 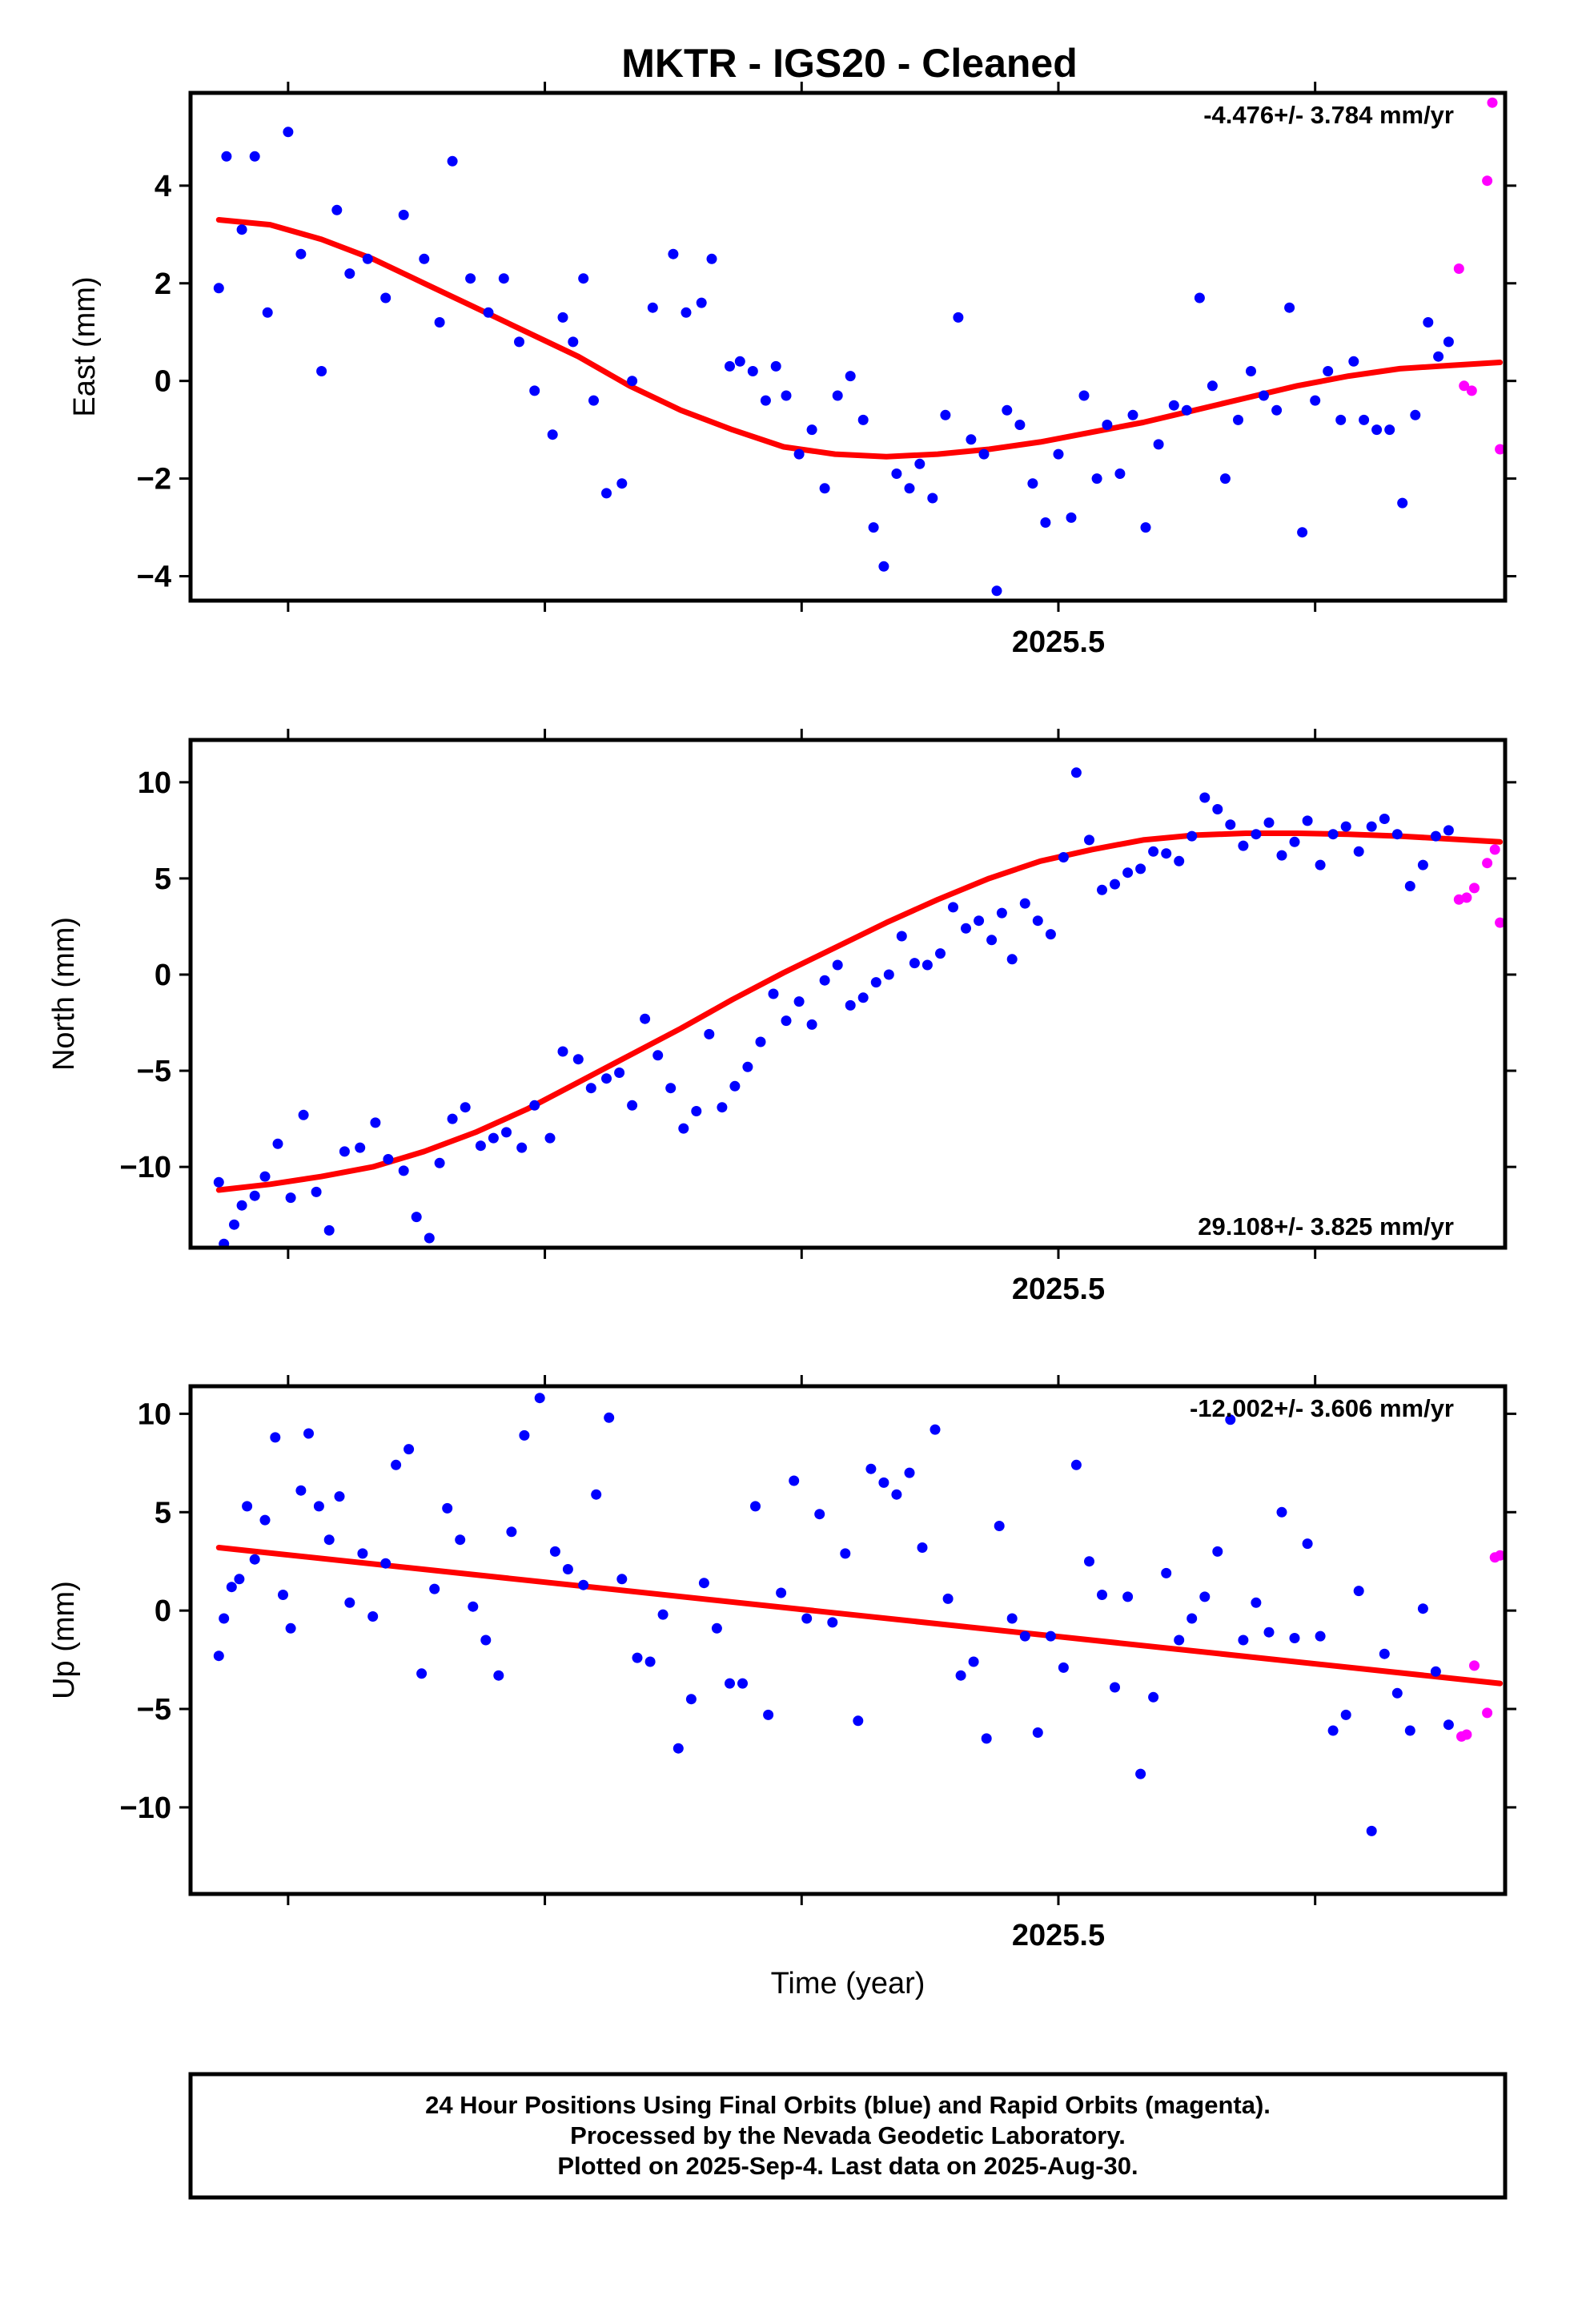 What do you see at coordinates (848, 1983) in the screenshot?
I see `up-x-axis-label: Time (year)` at bounding box center [848, 1983].